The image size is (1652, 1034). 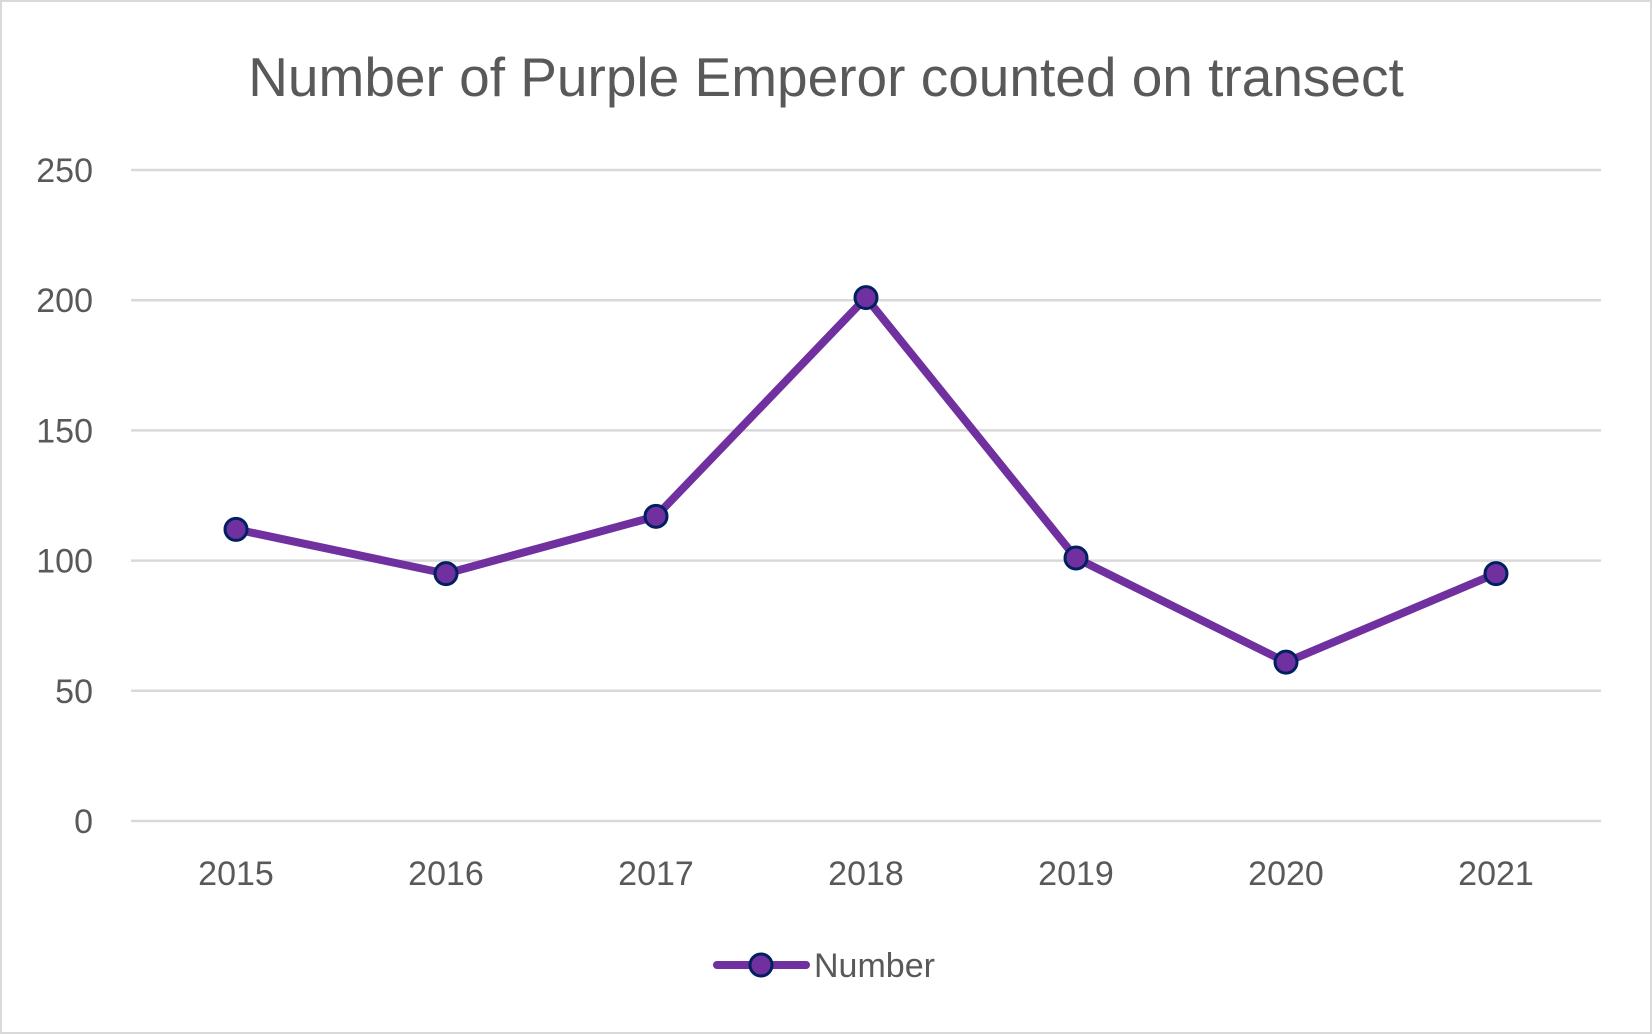 I want to click on x-tick-label-2017: 2017, so click(x=656, y=874).